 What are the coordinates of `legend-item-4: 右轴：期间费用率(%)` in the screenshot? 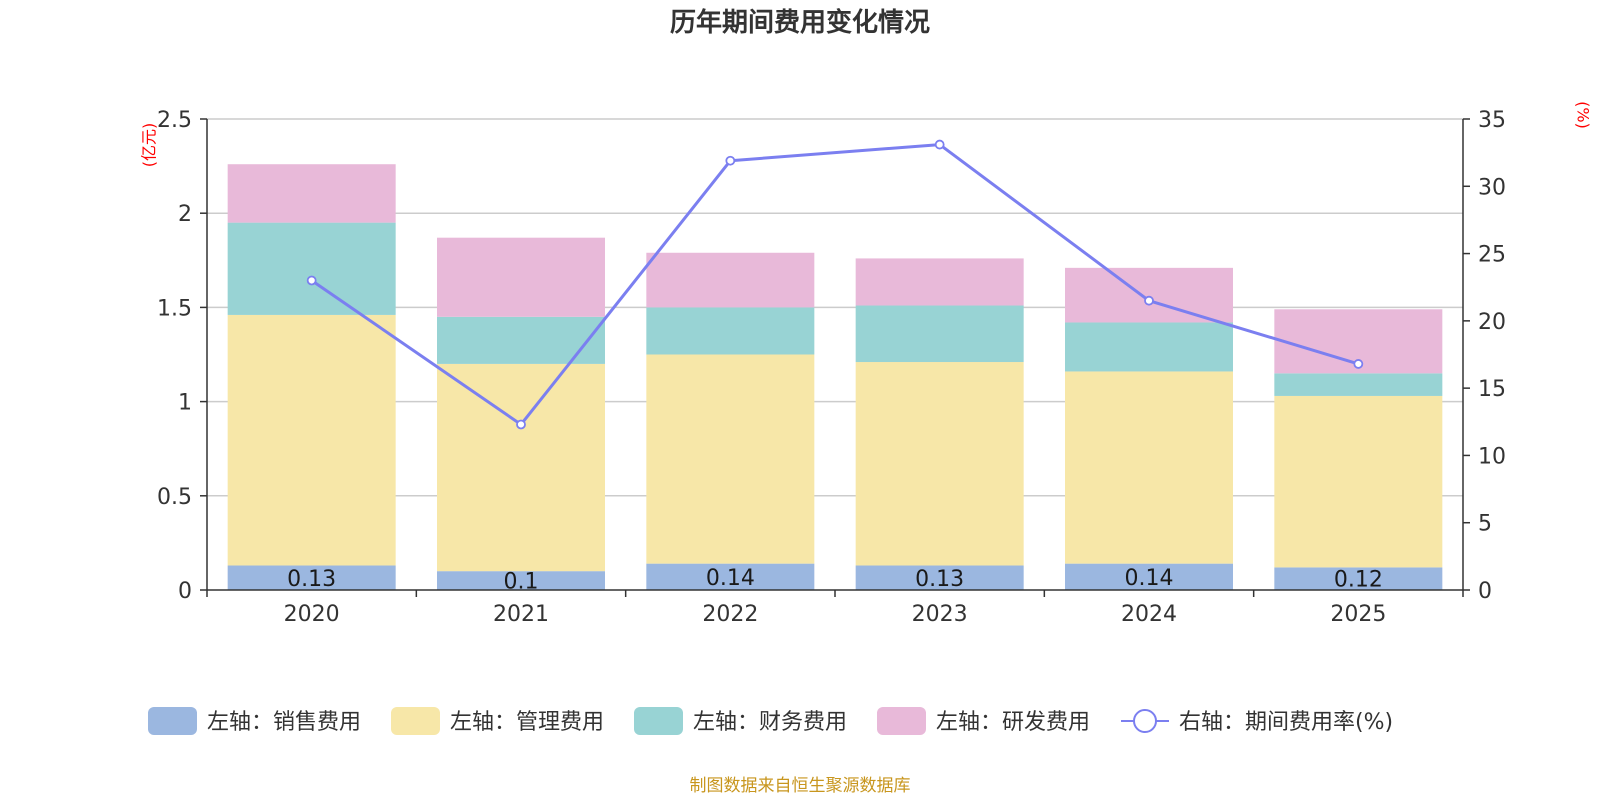 It's located at (1257, 722).